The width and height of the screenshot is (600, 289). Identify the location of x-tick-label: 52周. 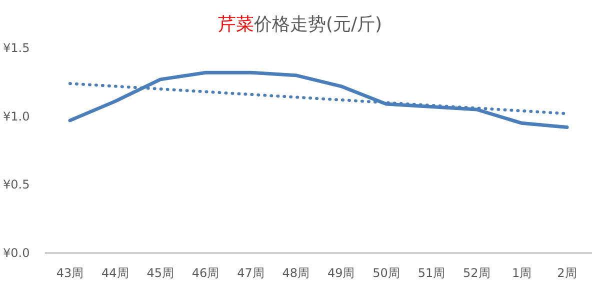
(476, 273).